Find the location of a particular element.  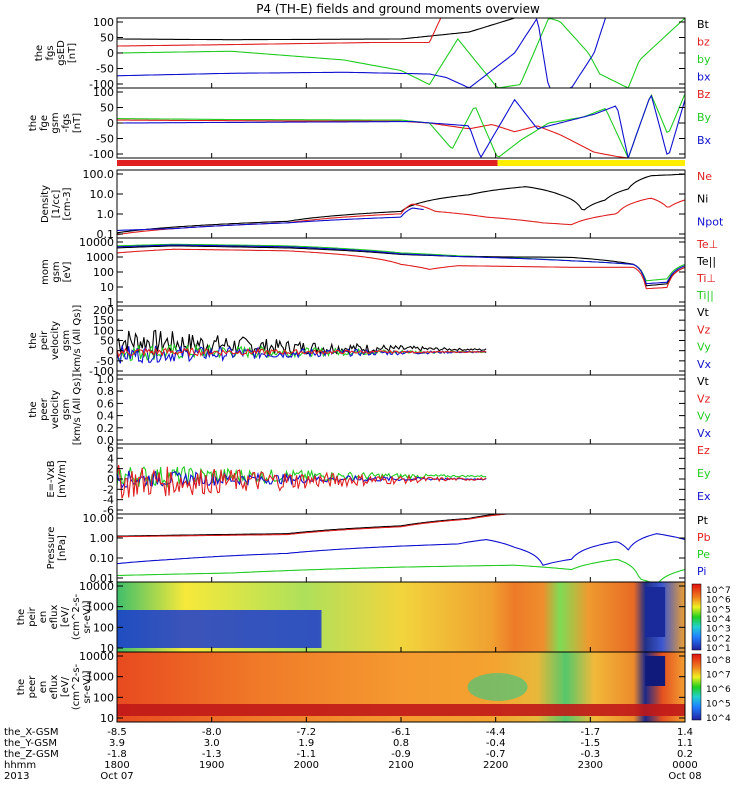

legend-vx: Vx is located at coordinates (704, 364).